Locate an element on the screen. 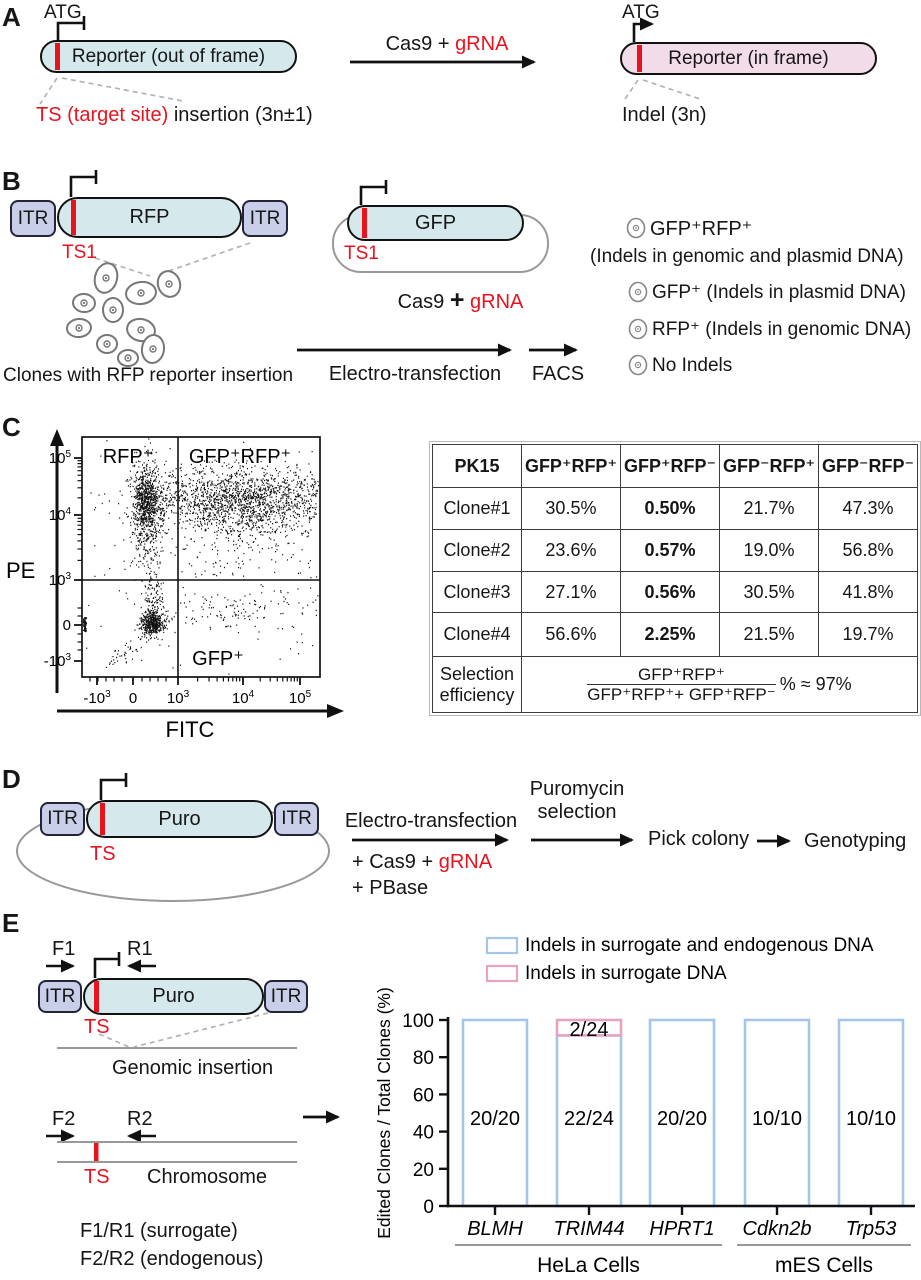 The image size is (921, 1280). panel-label-d: D is located at coordinates (11, 779).